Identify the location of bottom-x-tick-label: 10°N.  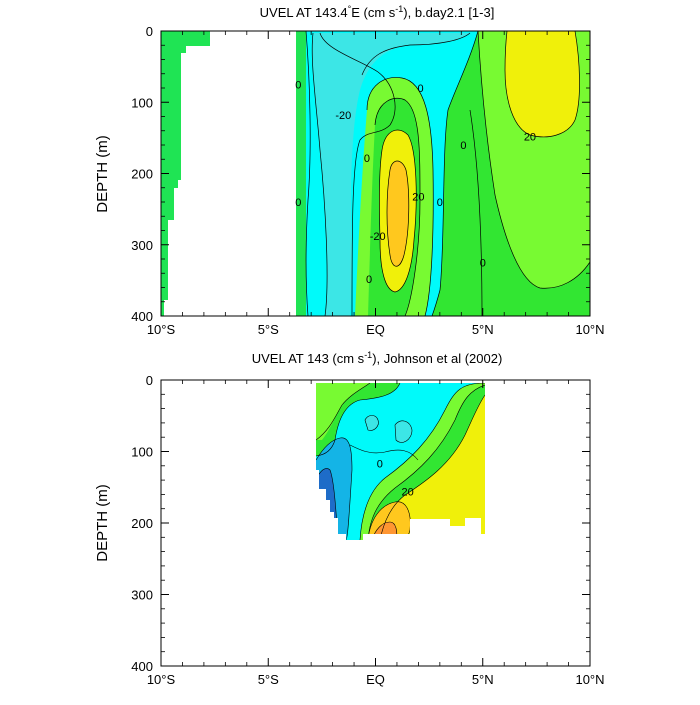
(589, 679).